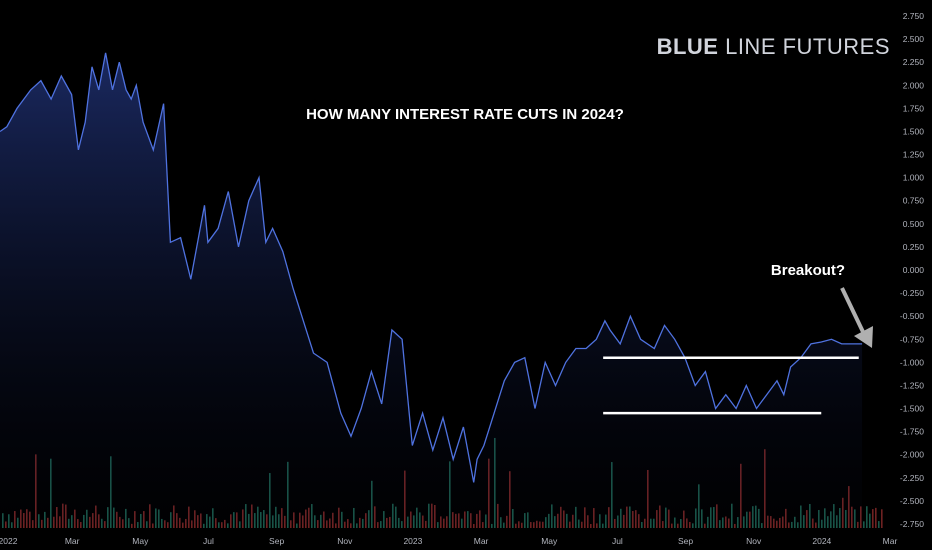  What do you see at coordinates (731, 385) in the screenshot?
I see `support-resistance-lines` at bounding box center [731, 385].